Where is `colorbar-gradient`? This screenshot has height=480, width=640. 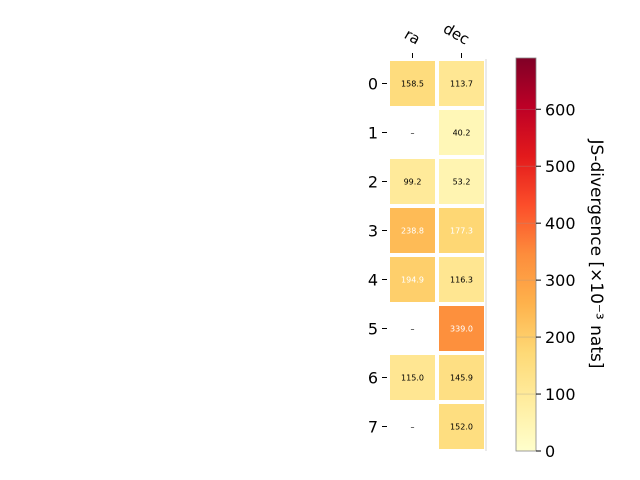
colorbar-gradient is located at coordinates (526, 254).